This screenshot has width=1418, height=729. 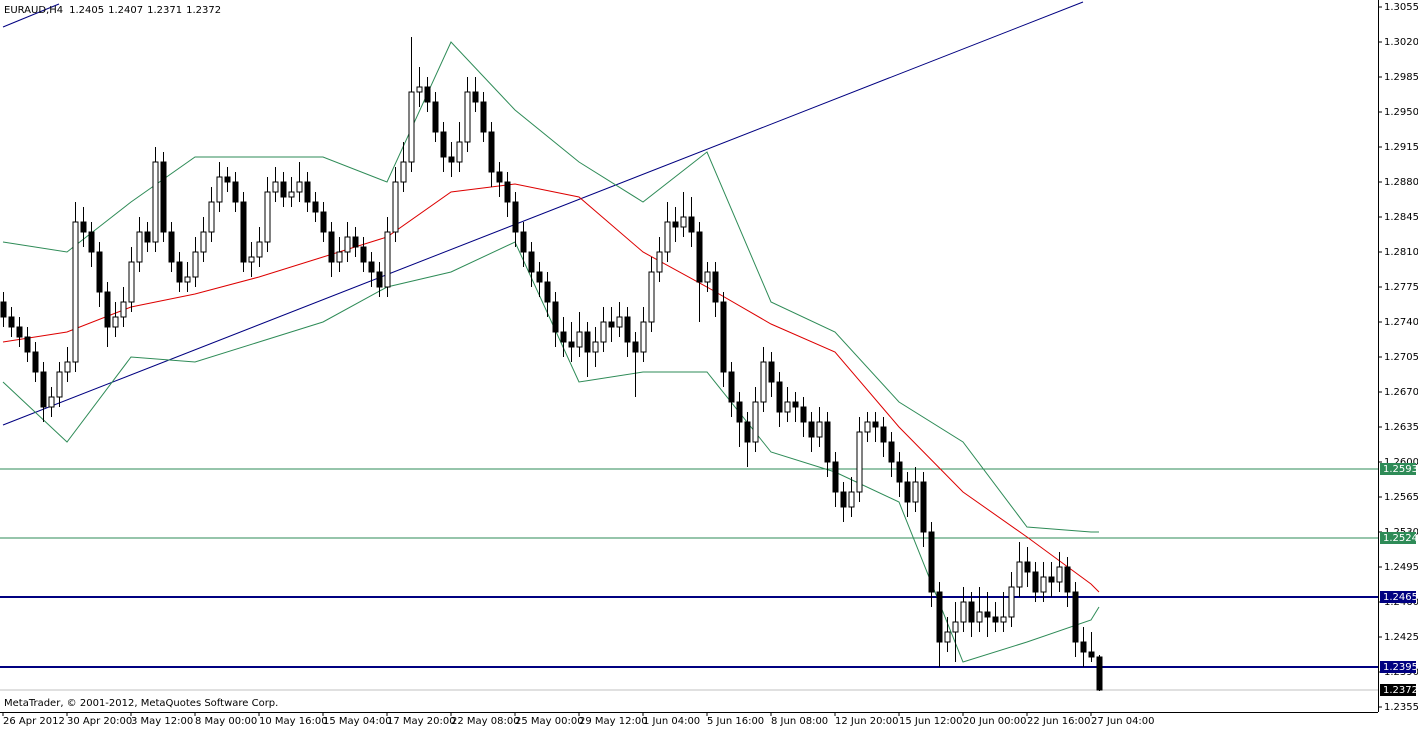 I want to click on high: 1.2407, so click(x=125, y=10).